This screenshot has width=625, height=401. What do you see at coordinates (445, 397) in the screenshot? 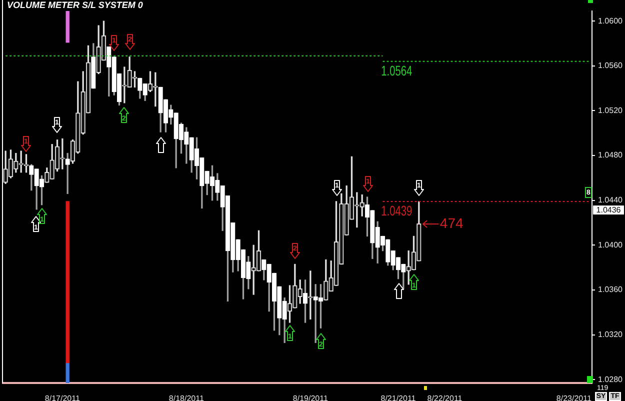
I see `x-tick-label: 8/22/2011` at bounding box center [445, 397].